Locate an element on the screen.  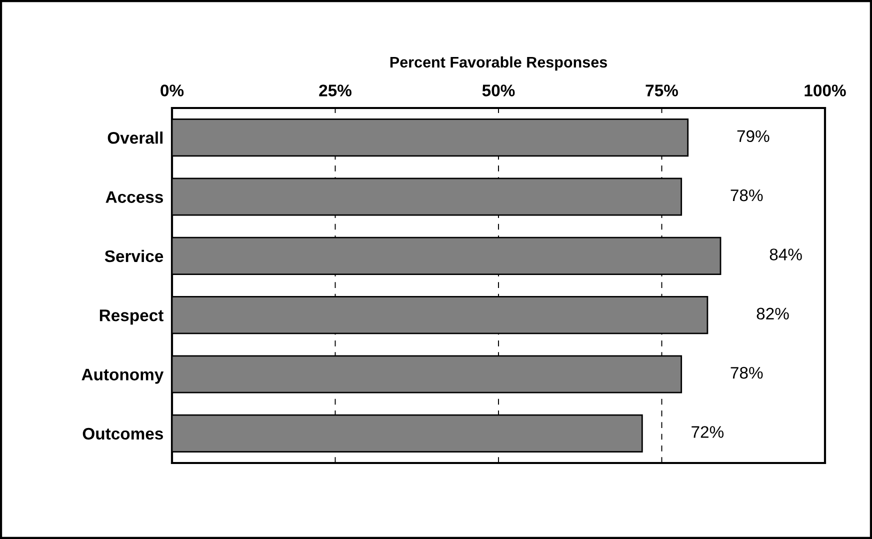
x-tick-label: 25% is located at coordinates (335, 90).